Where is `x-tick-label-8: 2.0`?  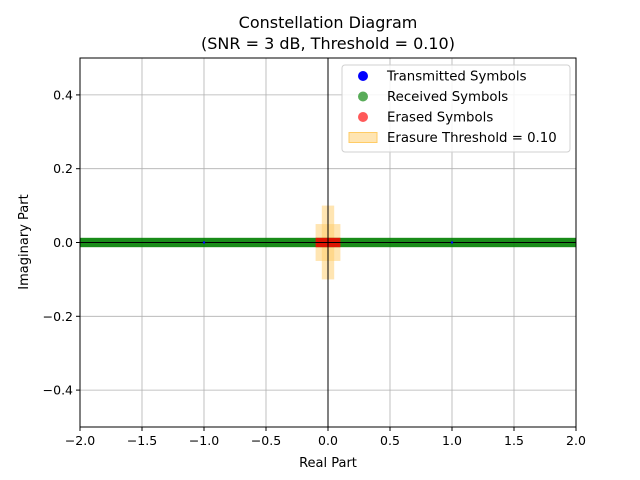 x-tick-label-8: 2.0 is located at coordinates (576, 440).